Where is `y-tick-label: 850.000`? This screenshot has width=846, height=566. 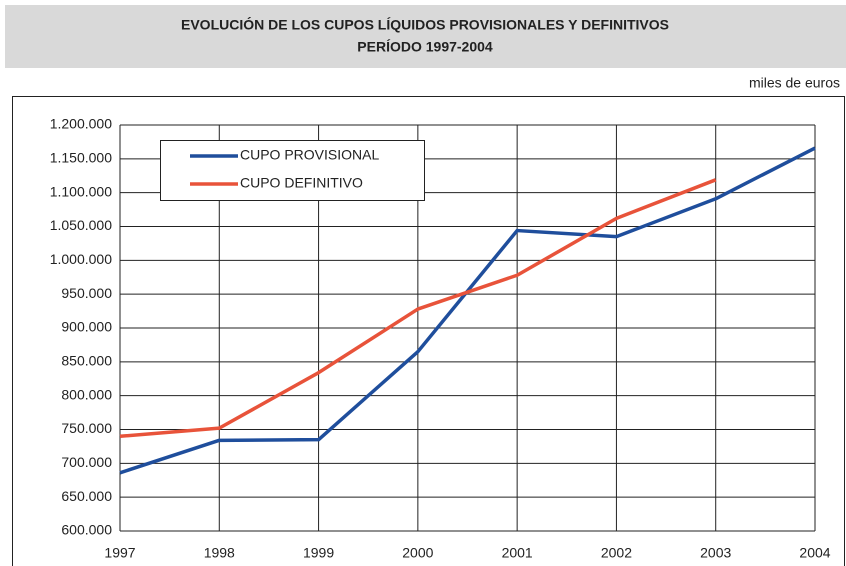
y-tick-label: 850.000 is located at coordinates (86, 361).